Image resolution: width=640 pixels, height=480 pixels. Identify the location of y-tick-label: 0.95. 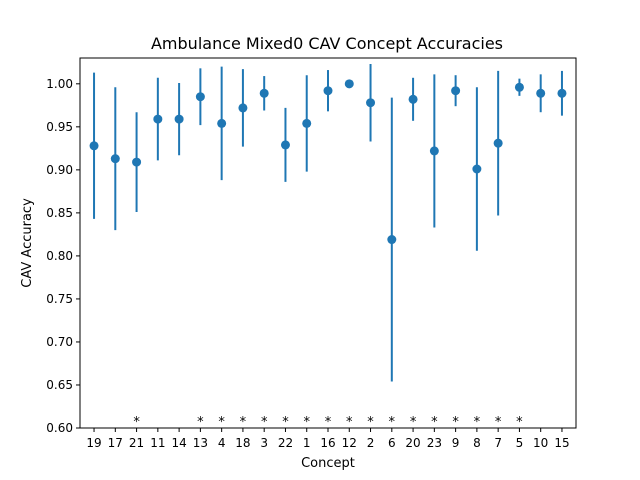
(59, 127).